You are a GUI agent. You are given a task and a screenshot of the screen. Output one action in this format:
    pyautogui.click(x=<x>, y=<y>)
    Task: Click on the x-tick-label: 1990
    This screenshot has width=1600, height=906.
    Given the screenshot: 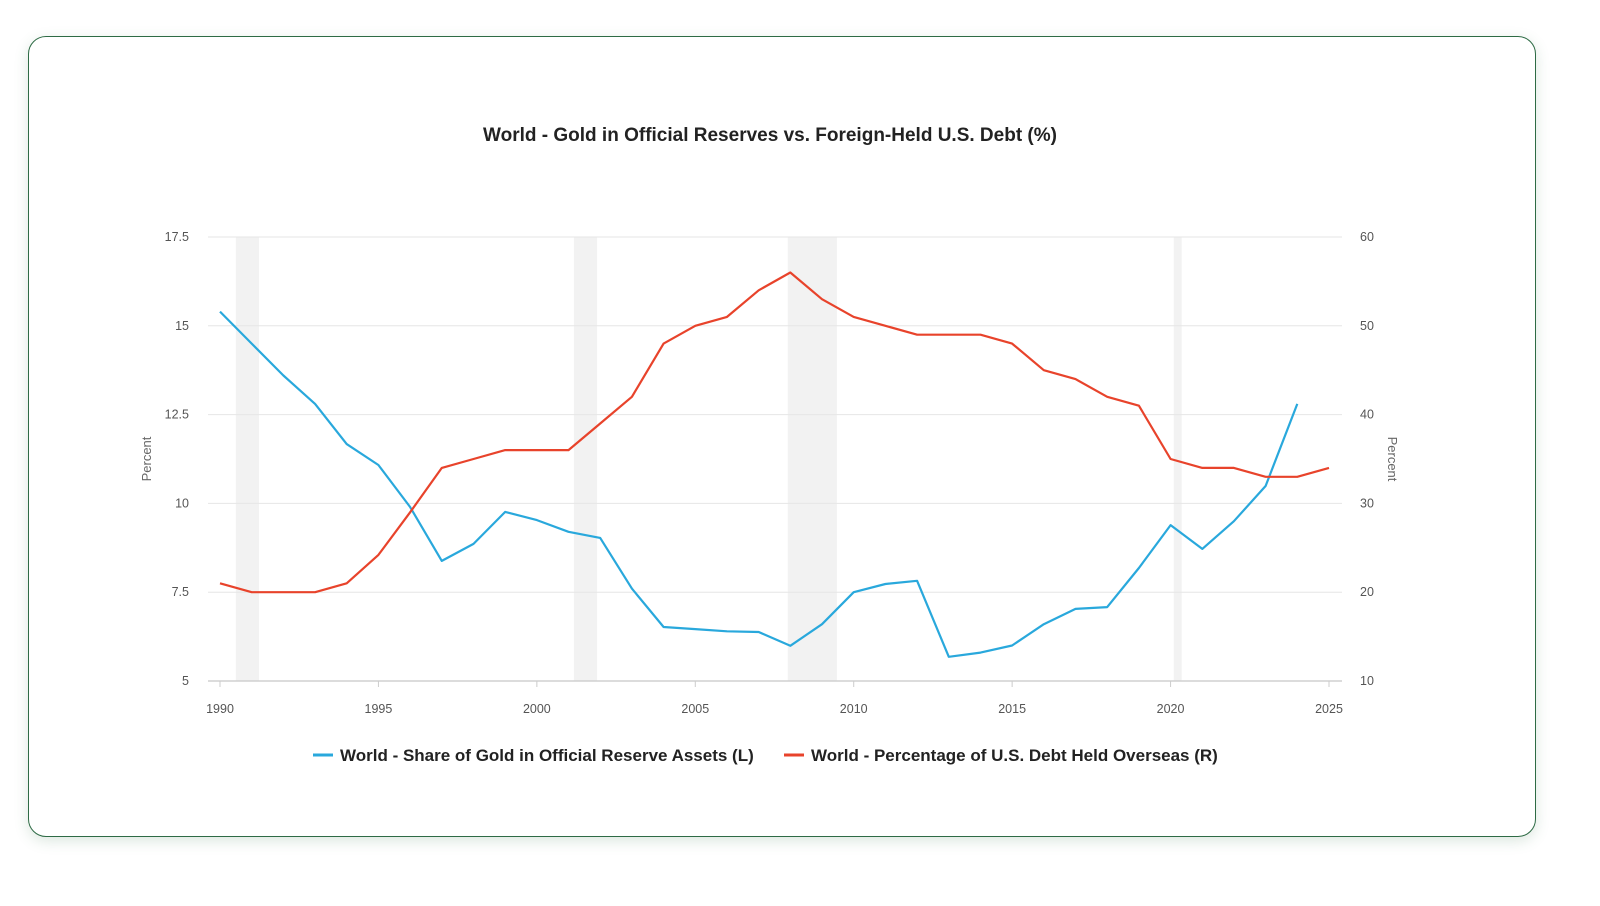 What is the action you would take?
    pyautogui.click(x=220, y=709)
    